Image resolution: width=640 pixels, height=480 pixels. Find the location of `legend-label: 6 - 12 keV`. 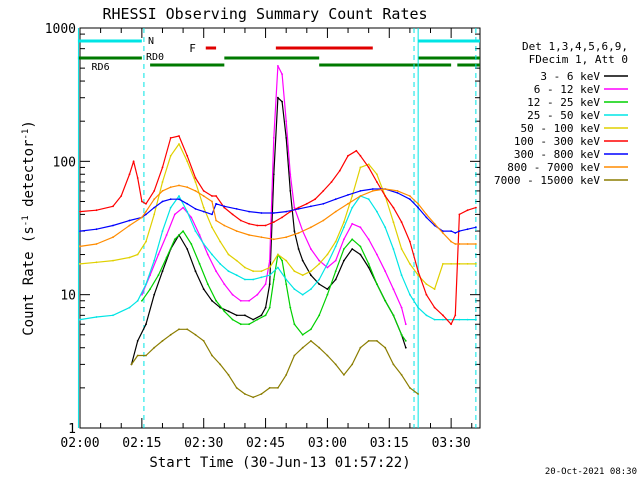

legend-label: 6 - 12 keV is located at coordinates (567, 89).